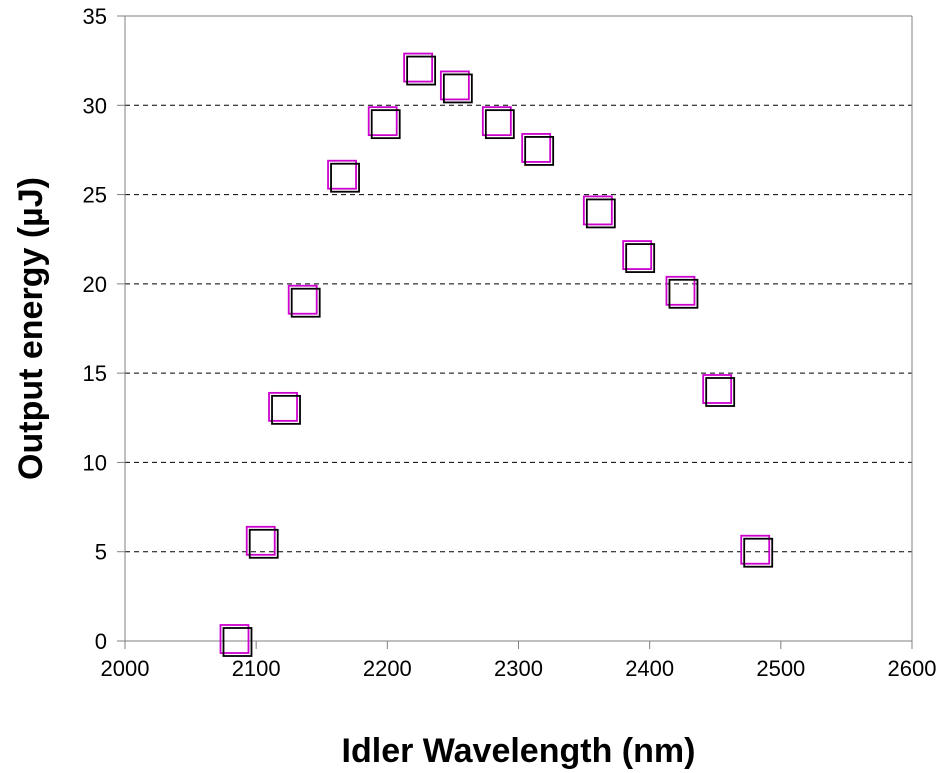  What do you see at coordinates (519, 751) in the screenshot?
I see `x-axis-title: Idler Wavelength (nm)` at bounding box center [519, 751].